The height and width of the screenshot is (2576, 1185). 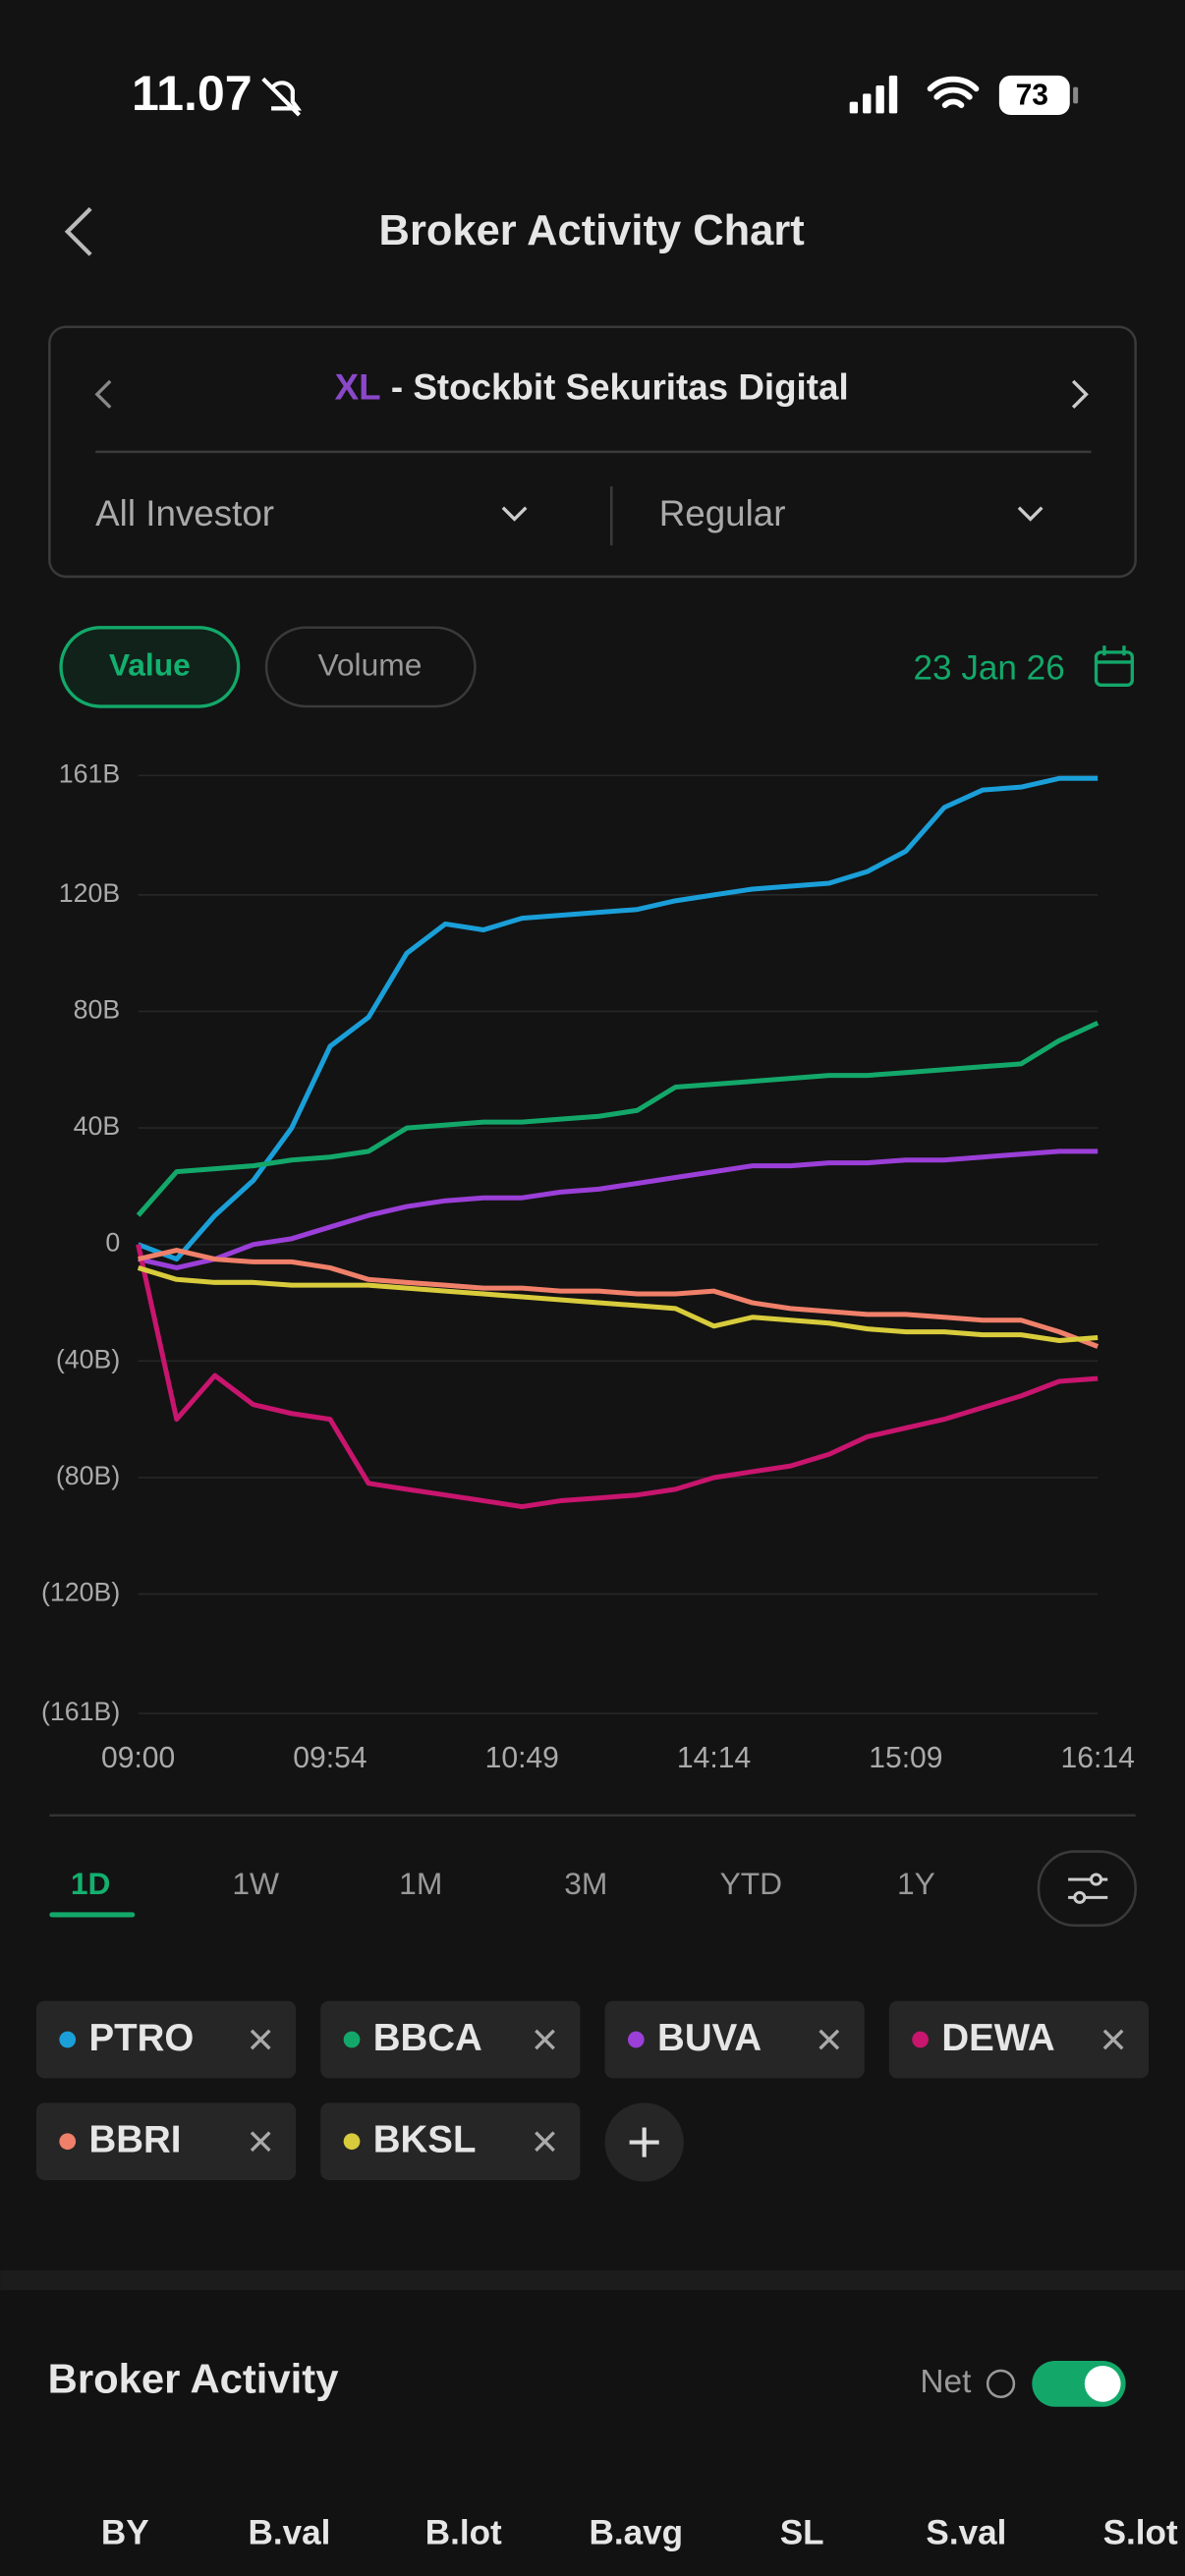 I want to click on broker-card, so click(x=592, y=452).